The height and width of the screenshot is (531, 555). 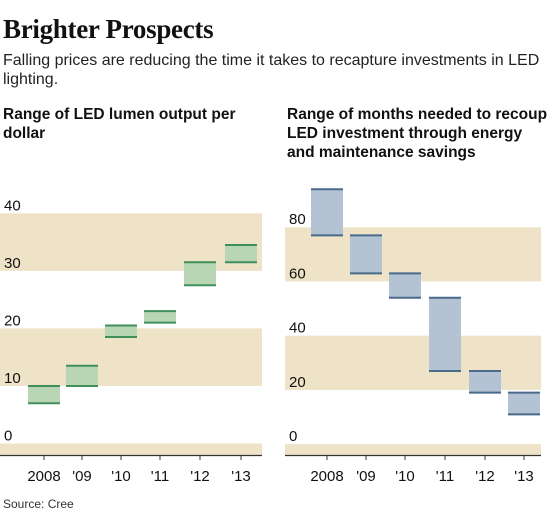 What do you see at coordinates (200, 476) in the screenshot?
I see `lumen-x-label: '12` at bounding box center [200, 476].